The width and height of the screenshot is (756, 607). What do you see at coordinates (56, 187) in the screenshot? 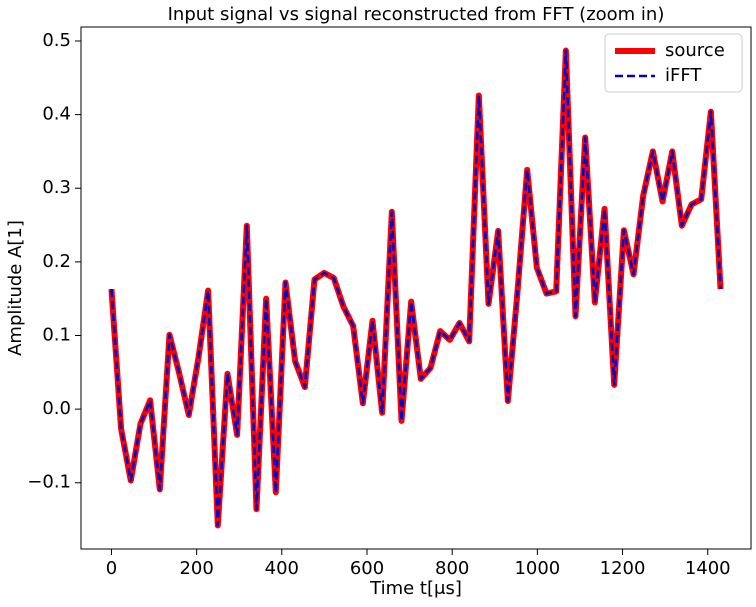
I see `y-tick-label: 0.3` at bounding box center [56, 187].